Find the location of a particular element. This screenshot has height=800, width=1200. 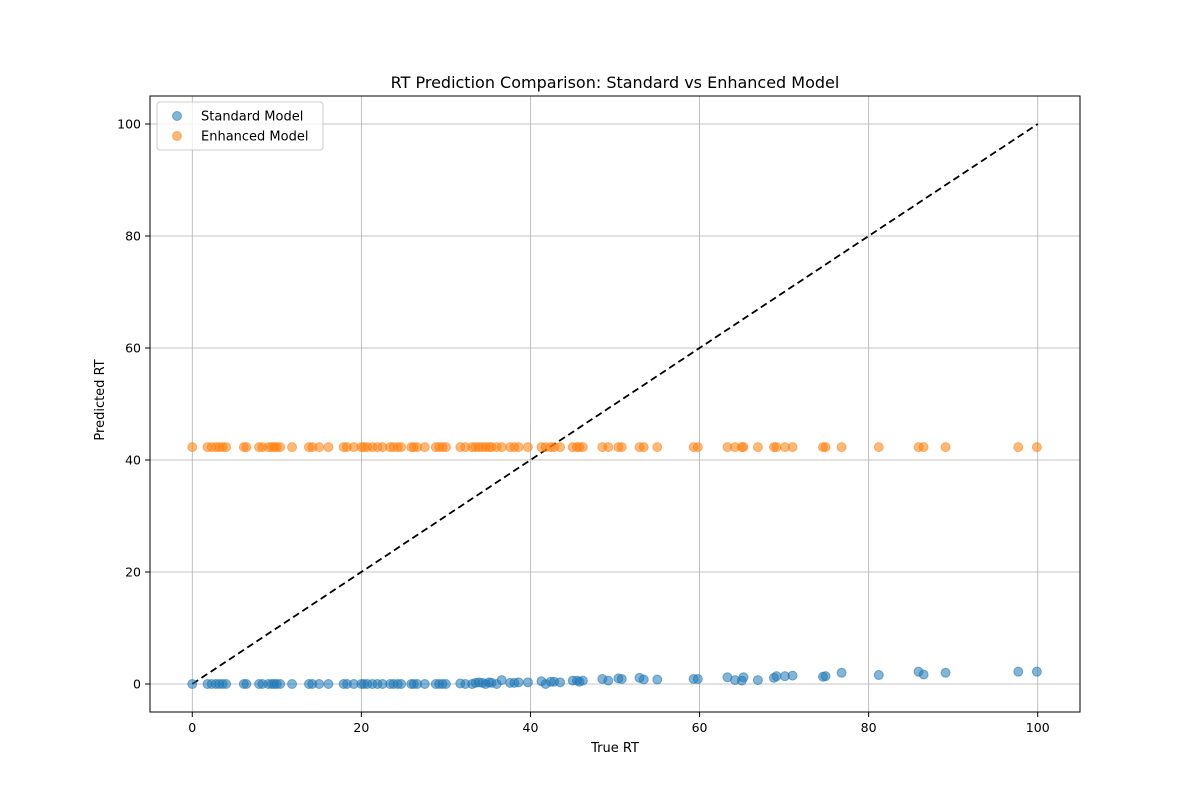

y-tick-label: 20 is located at coordinates (133, 572).